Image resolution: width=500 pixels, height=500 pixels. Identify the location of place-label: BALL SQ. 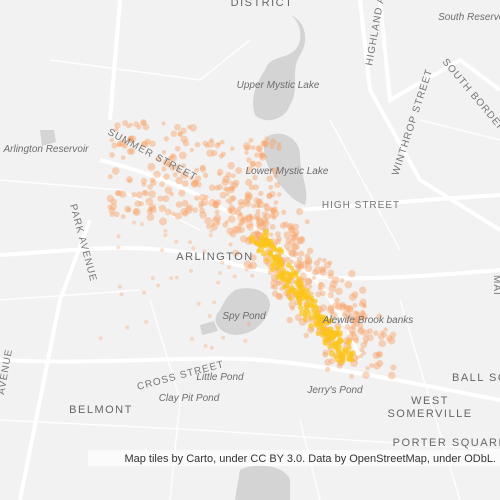
(476, 378).